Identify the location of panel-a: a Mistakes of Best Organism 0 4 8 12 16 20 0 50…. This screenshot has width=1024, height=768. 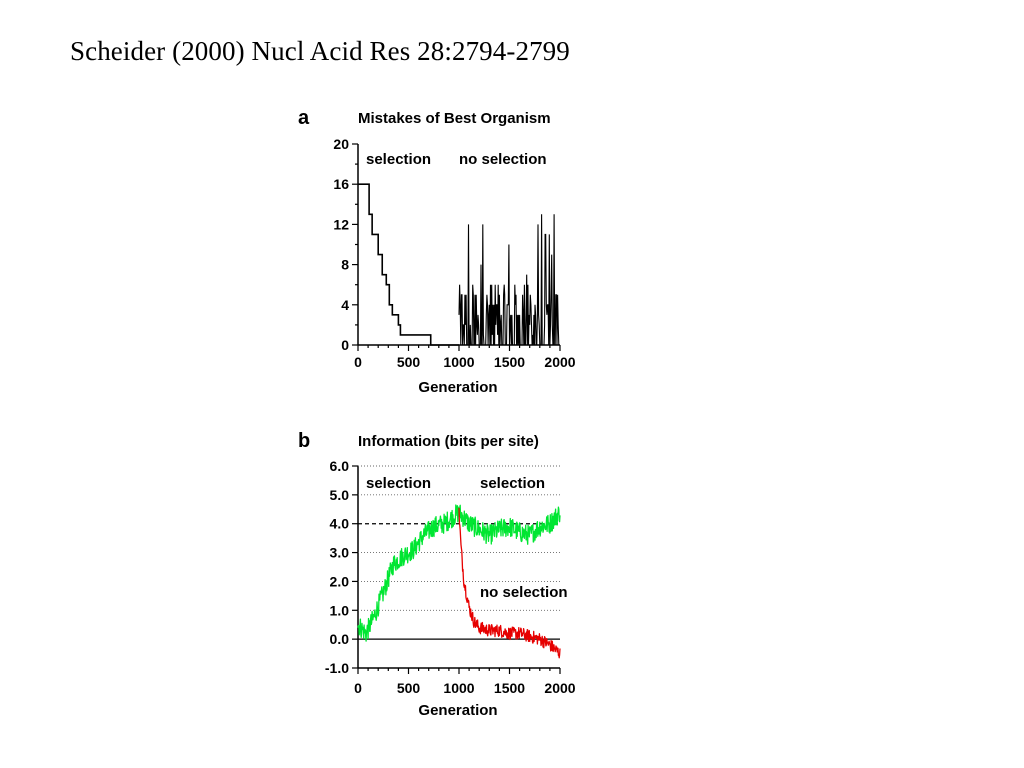
(437, 251).